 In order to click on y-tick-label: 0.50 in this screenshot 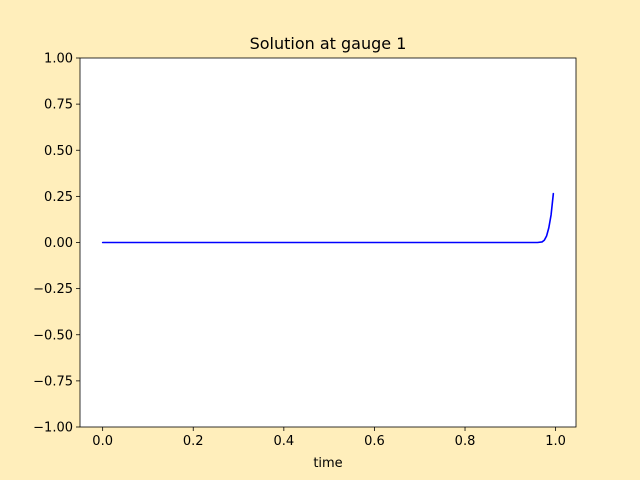, I will do `click(58, 151)`.